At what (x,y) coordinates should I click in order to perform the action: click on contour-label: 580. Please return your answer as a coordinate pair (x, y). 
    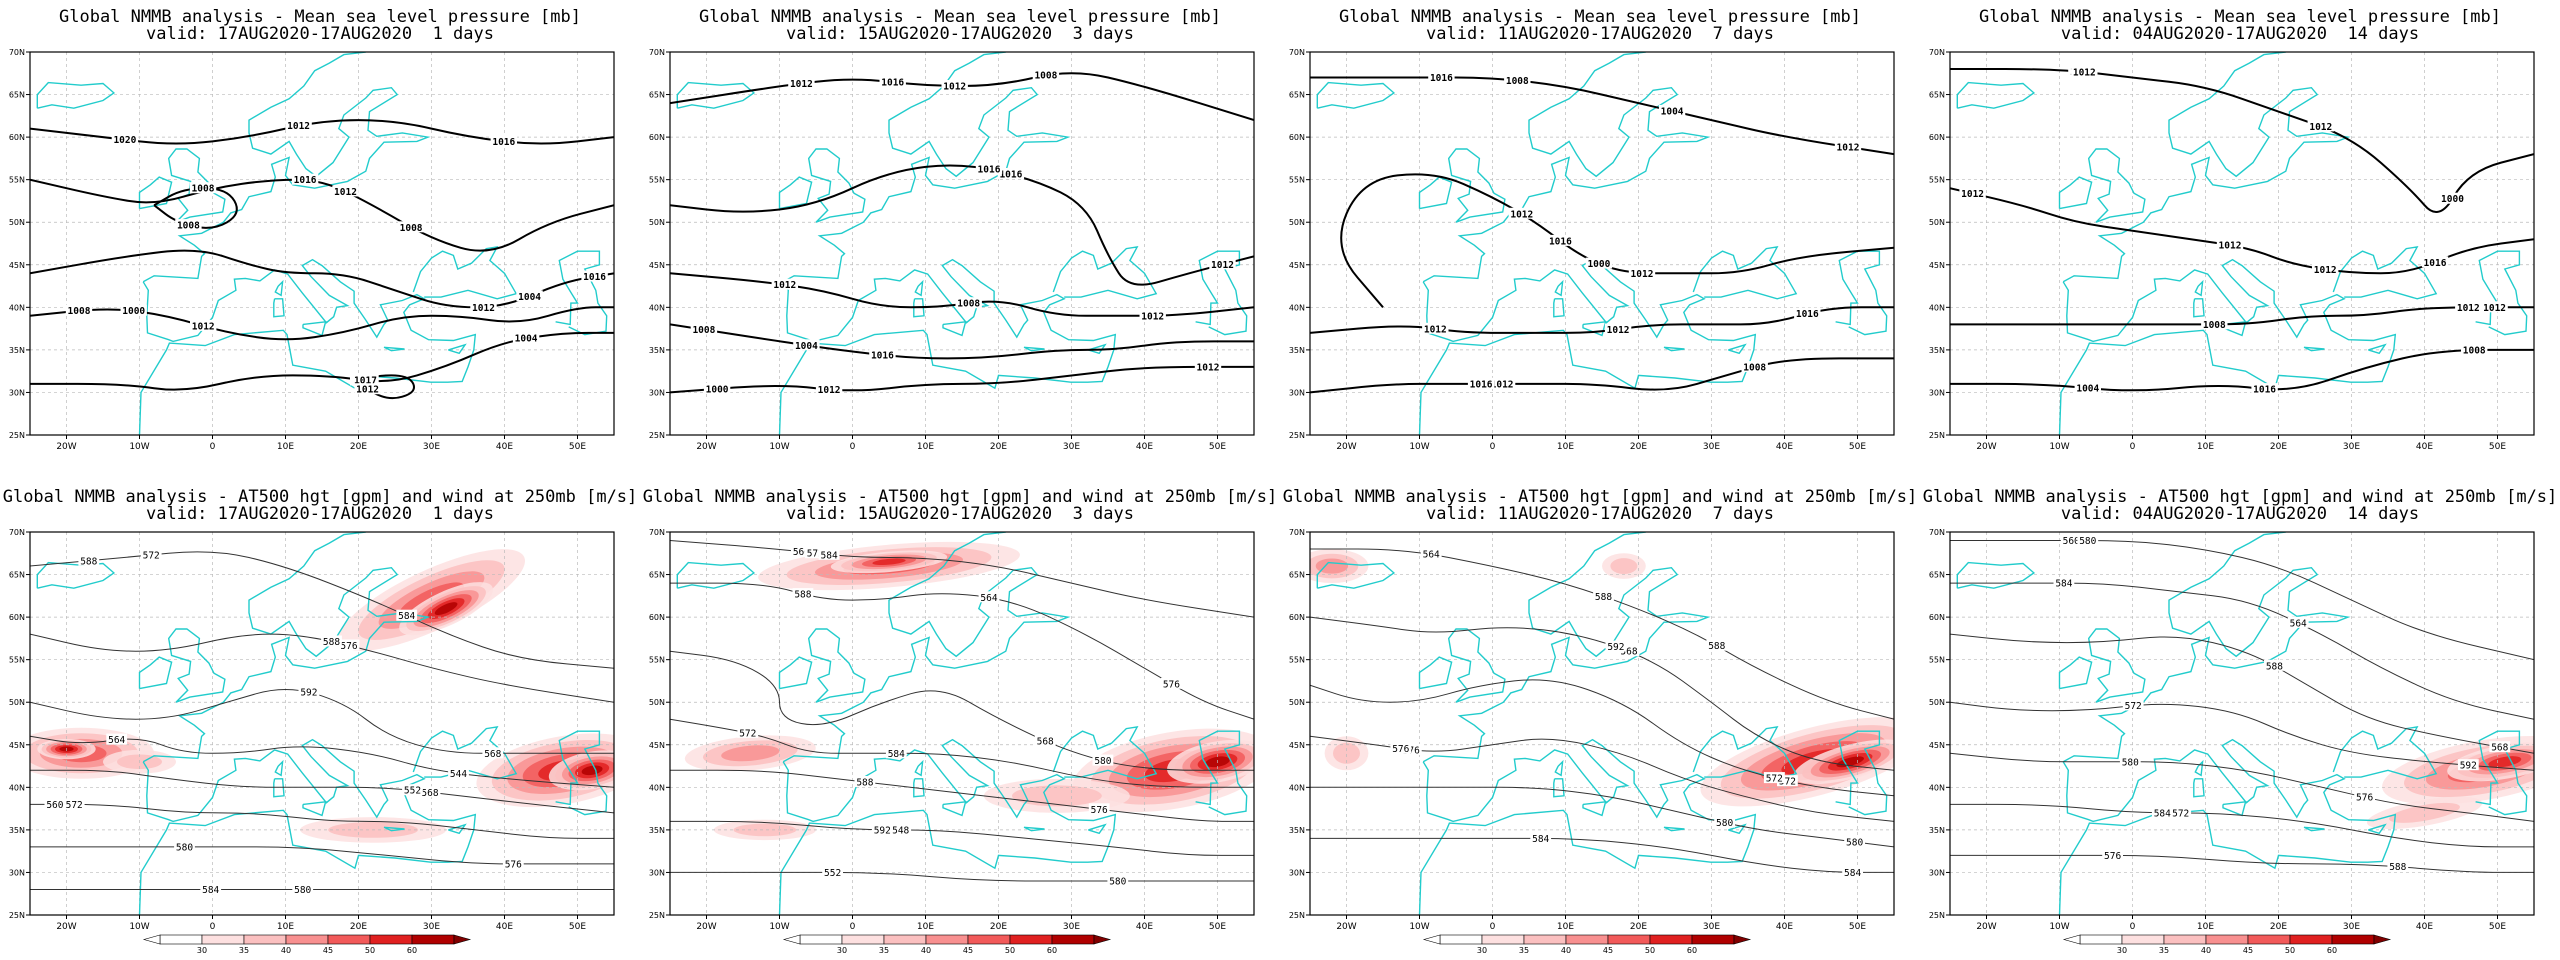
    Looking at the image, I should click on (1102, 761).